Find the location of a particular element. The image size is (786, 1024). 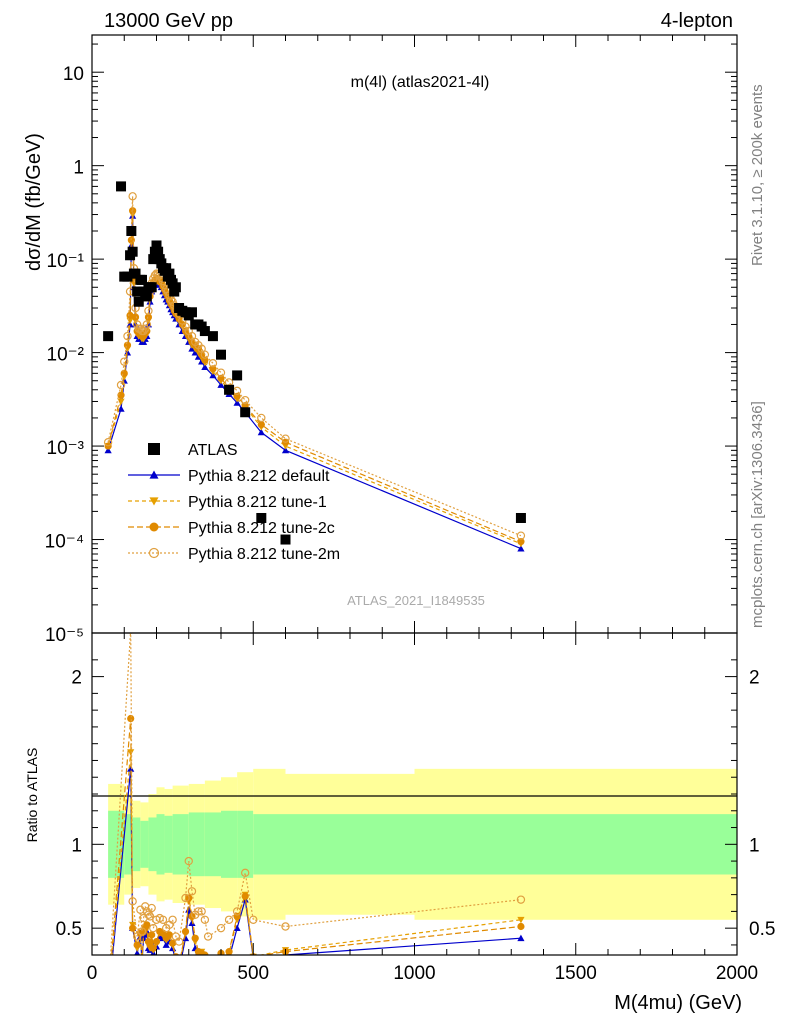

ratio-y-label: Ratio to ATLAS is located at coordinates (32, 795).